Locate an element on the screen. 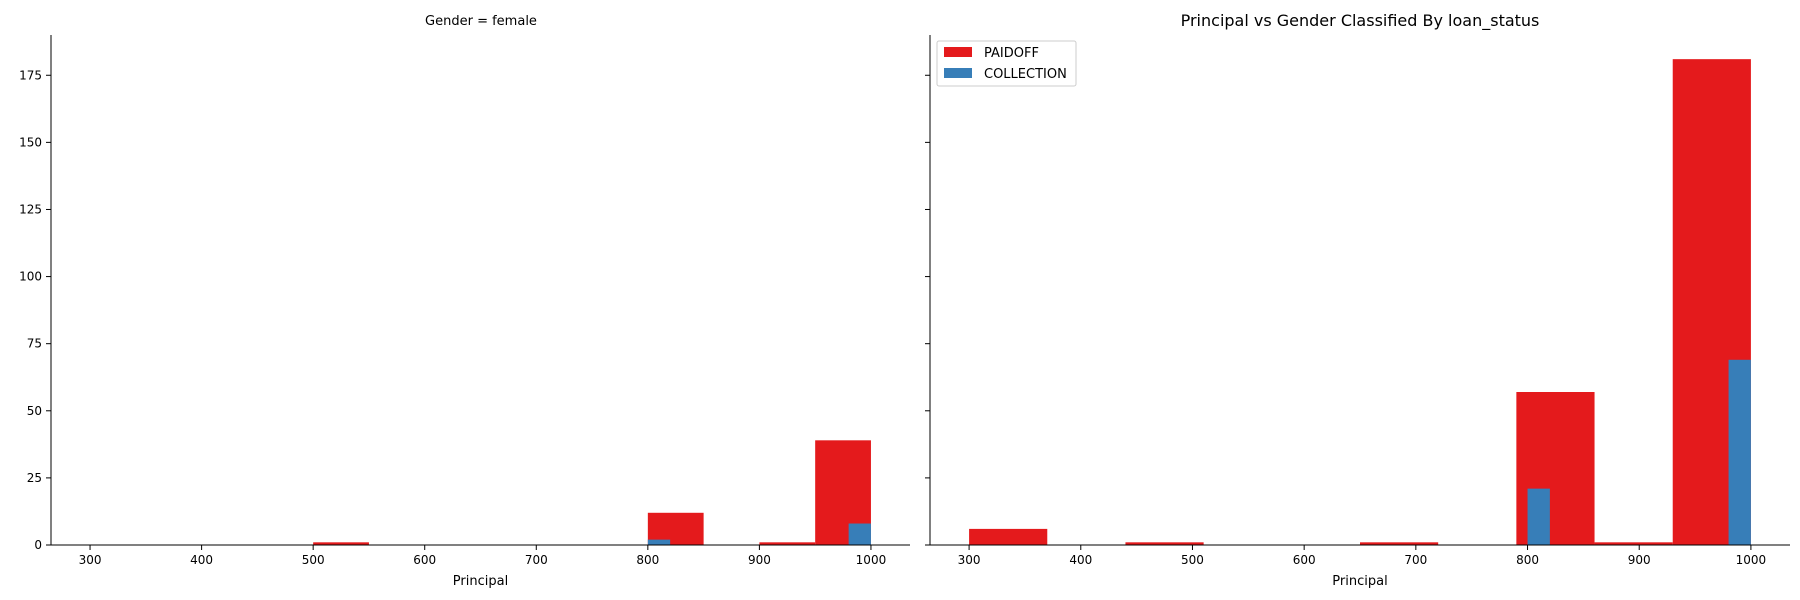 This screenshot has width=1800, height=600. left-panel-title: Gender = female is located at coordinates (481, 21).